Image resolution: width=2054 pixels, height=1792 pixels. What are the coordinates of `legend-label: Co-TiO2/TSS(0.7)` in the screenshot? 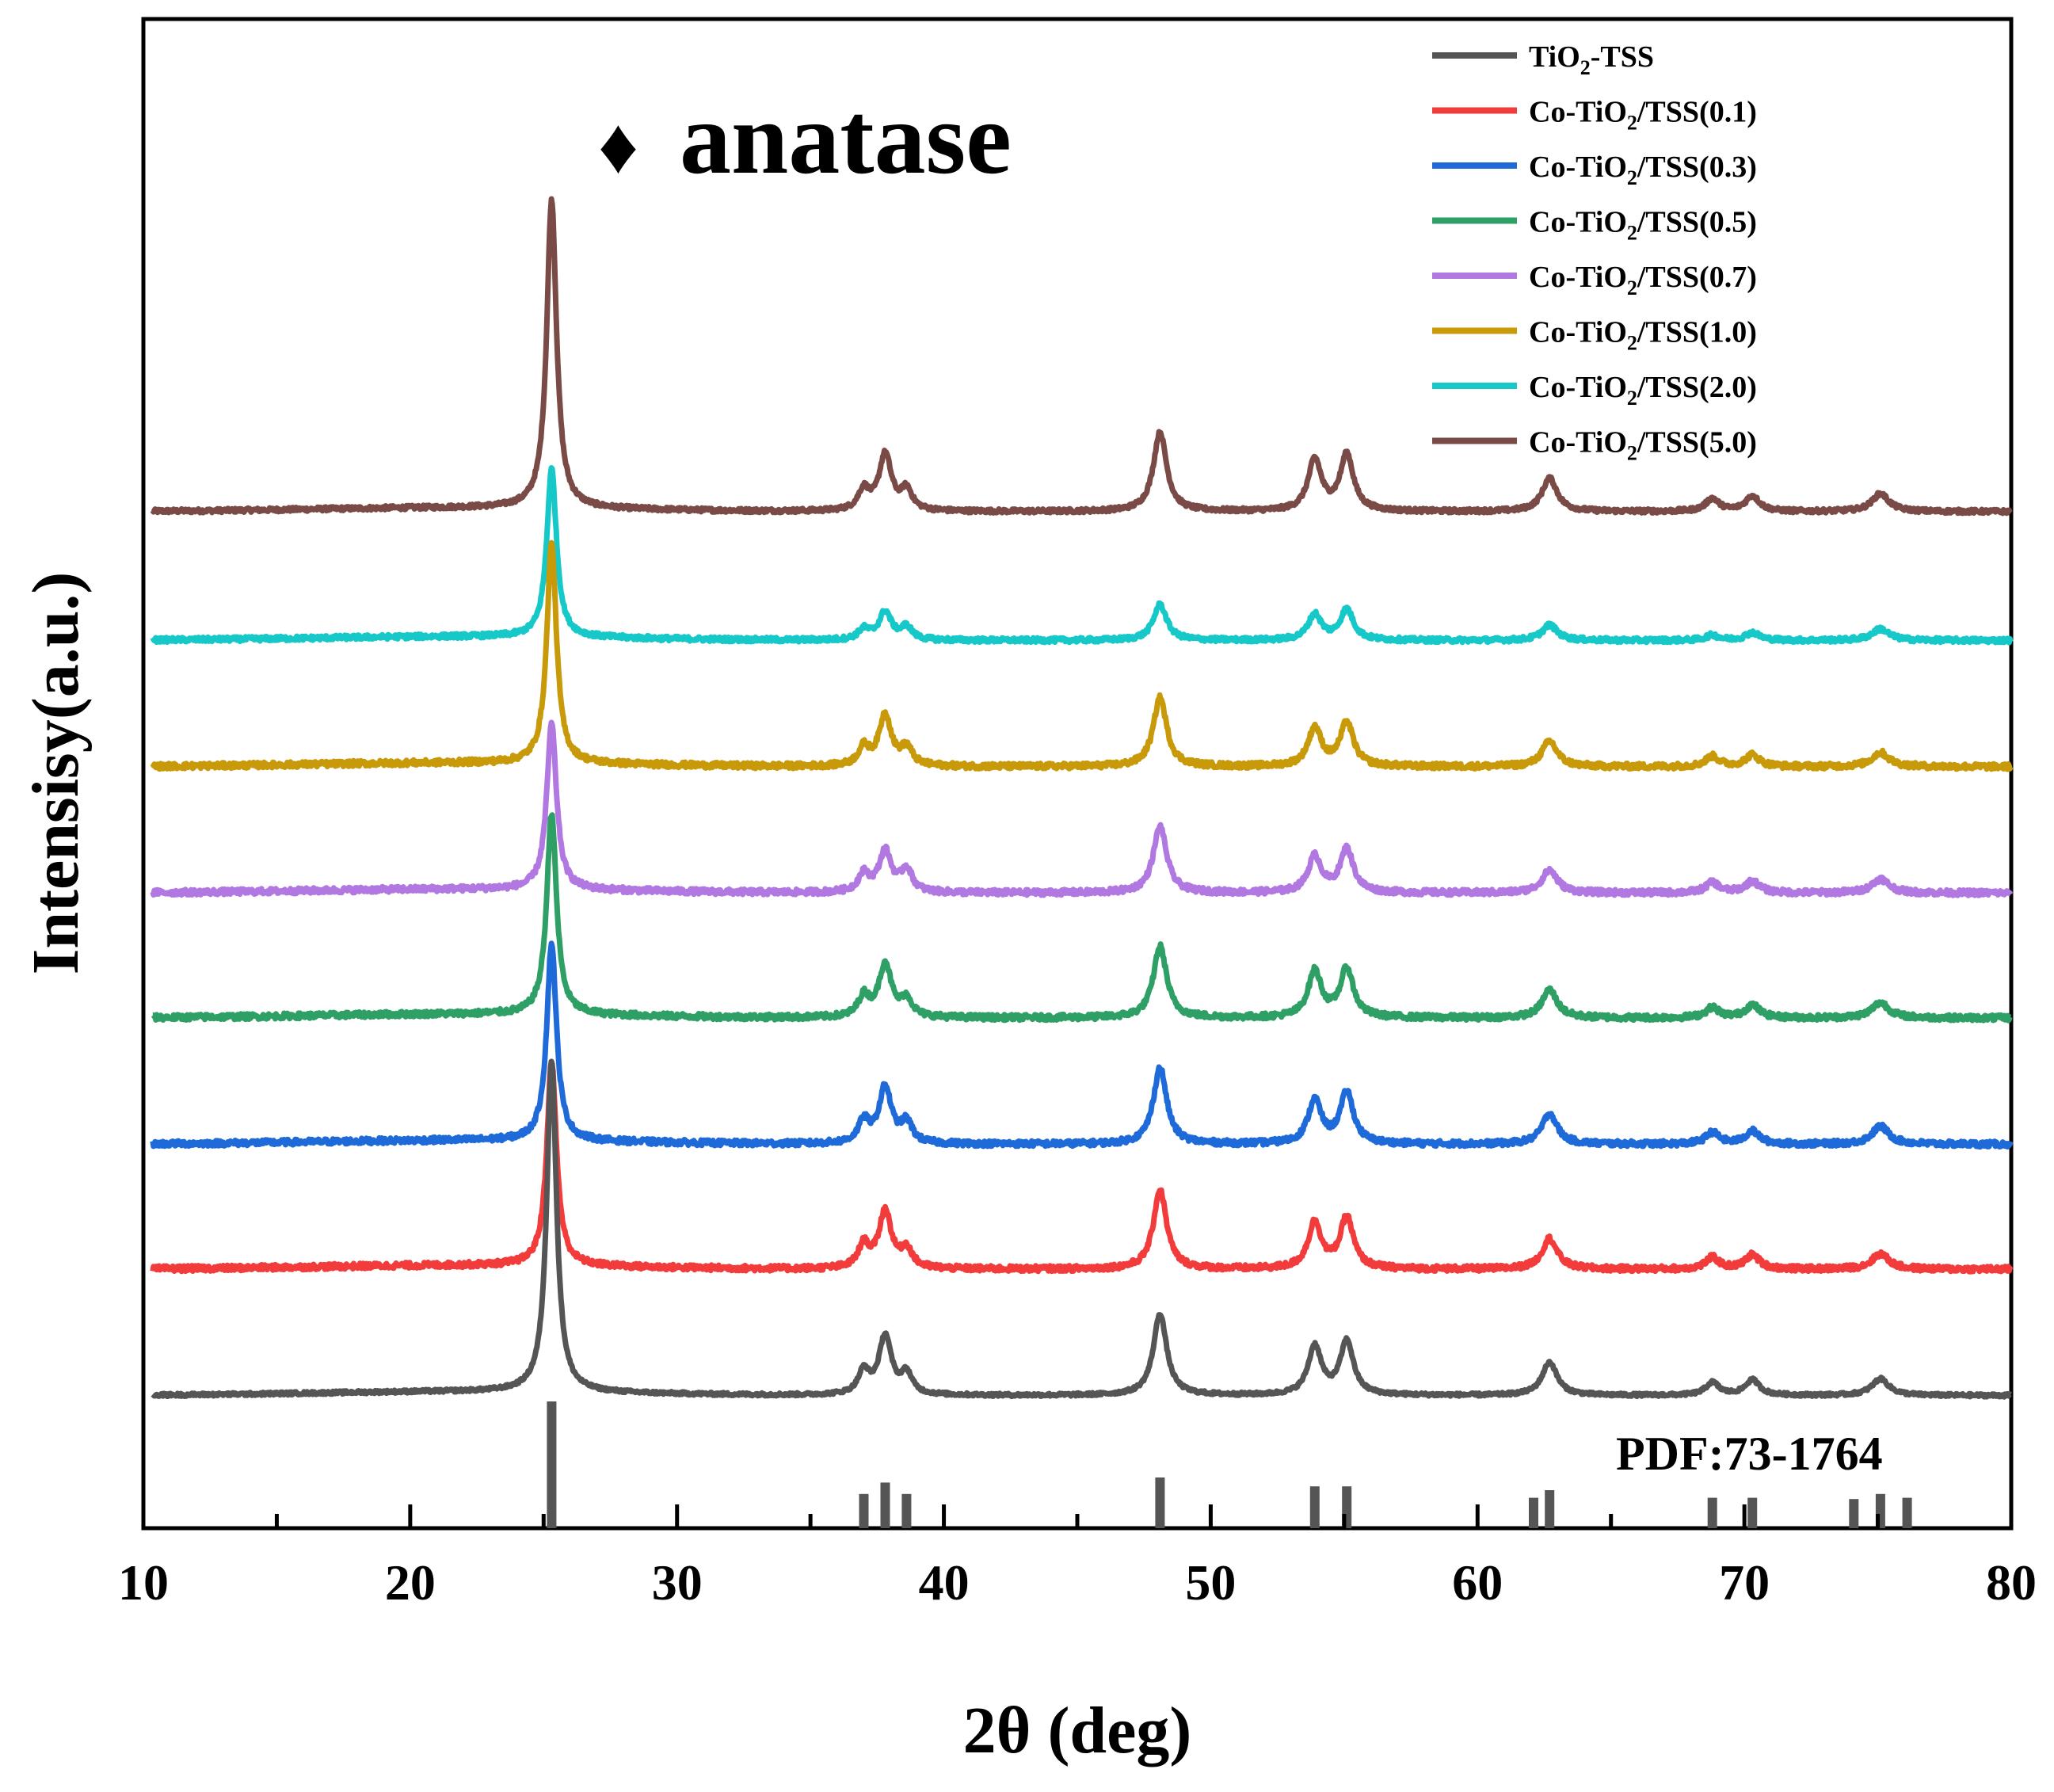 It's located at (1643, 280).